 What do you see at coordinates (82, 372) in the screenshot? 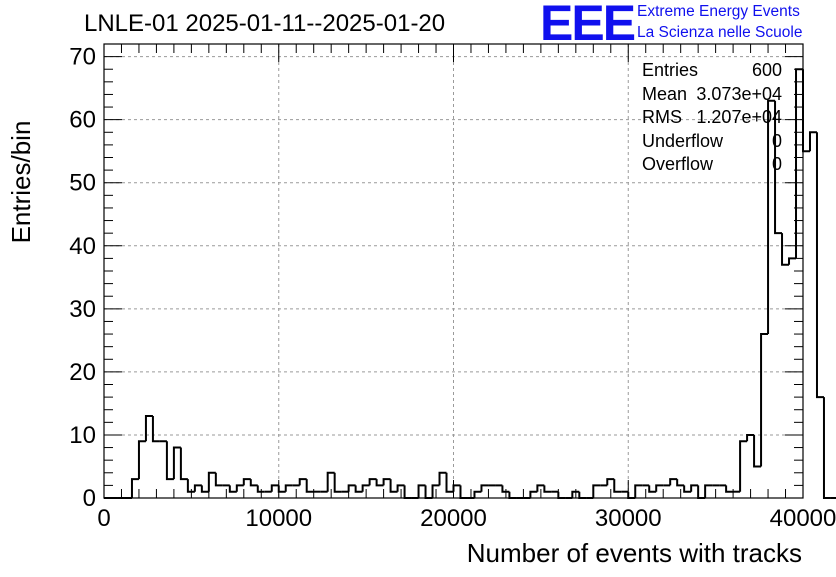
I see `y-tick-label: 20` at bounding box center [82, 372].